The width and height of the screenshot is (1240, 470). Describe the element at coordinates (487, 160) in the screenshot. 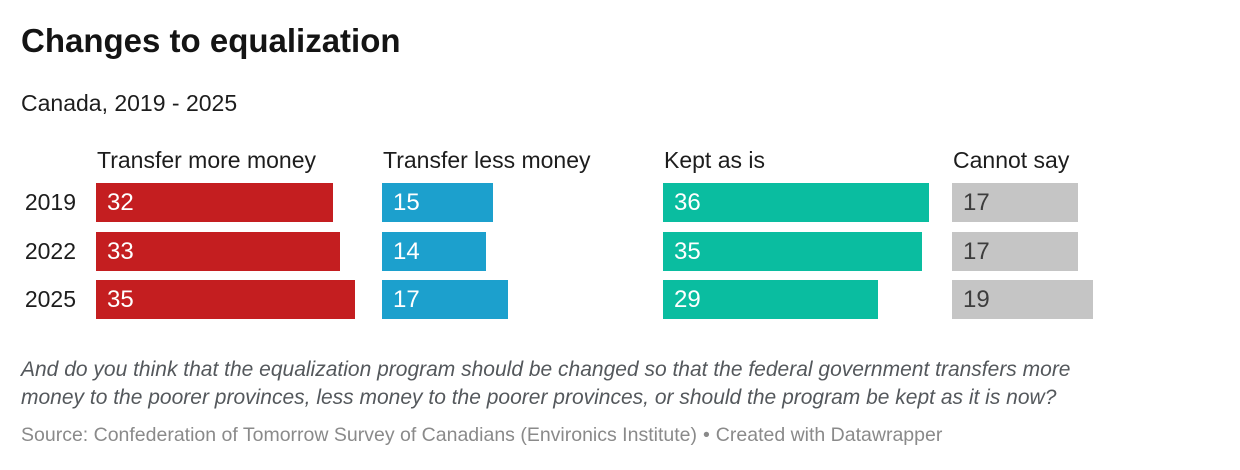

I see `series-header-transfer-less-money: Transfer less money` at that location.